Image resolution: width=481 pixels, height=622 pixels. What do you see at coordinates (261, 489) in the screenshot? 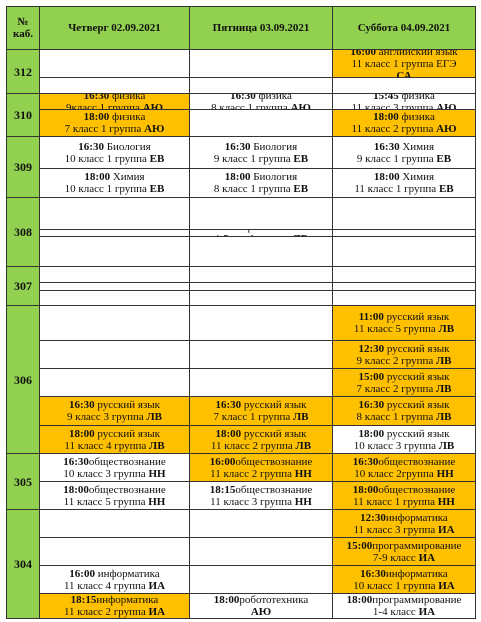
I see `lesson-time-subject: 18:15обществознание` at bounding box center [261, 489].